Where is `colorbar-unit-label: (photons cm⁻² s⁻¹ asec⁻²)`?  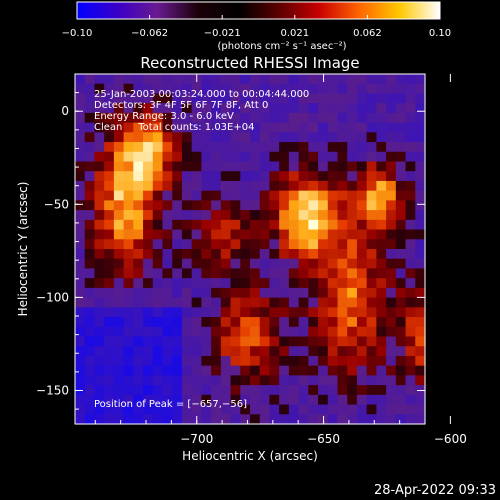
colorbar-unit-label: (photons cm⁻² s⁻¹ asec⁻²) is located at coordinates (281, 46).